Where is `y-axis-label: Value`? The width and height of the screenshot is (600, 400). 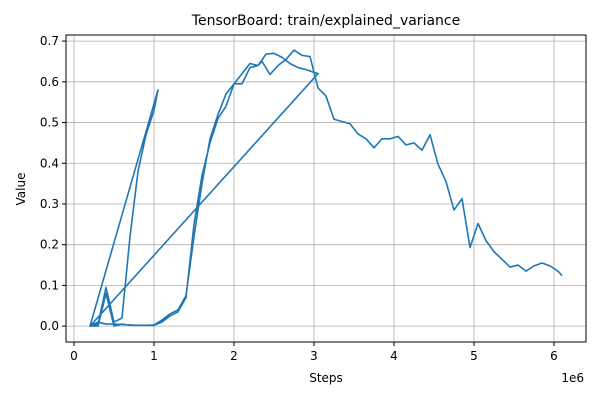 y-axis-label: Value is located at coordinates (21, 189).